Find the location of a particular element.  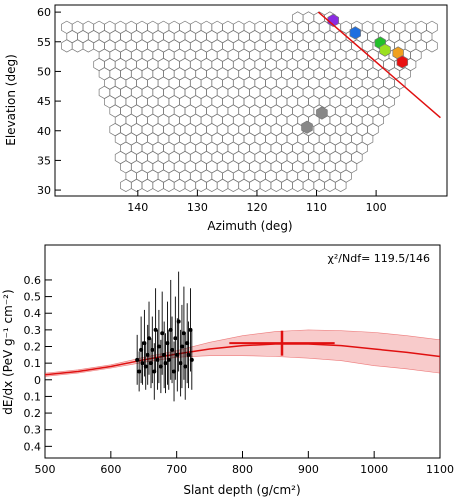

fit-line is located at coordinates (242, 359).